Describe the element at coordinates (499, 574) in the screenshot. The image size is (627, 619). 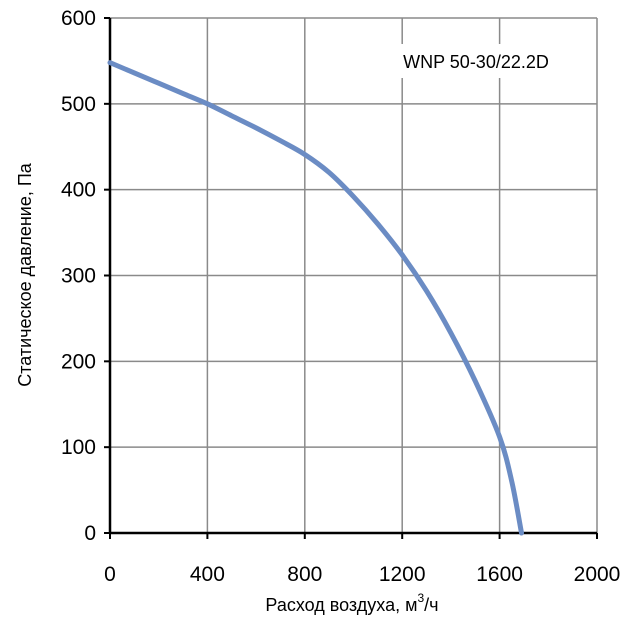
I see `x-tick-label-1600: 1600` at that location.